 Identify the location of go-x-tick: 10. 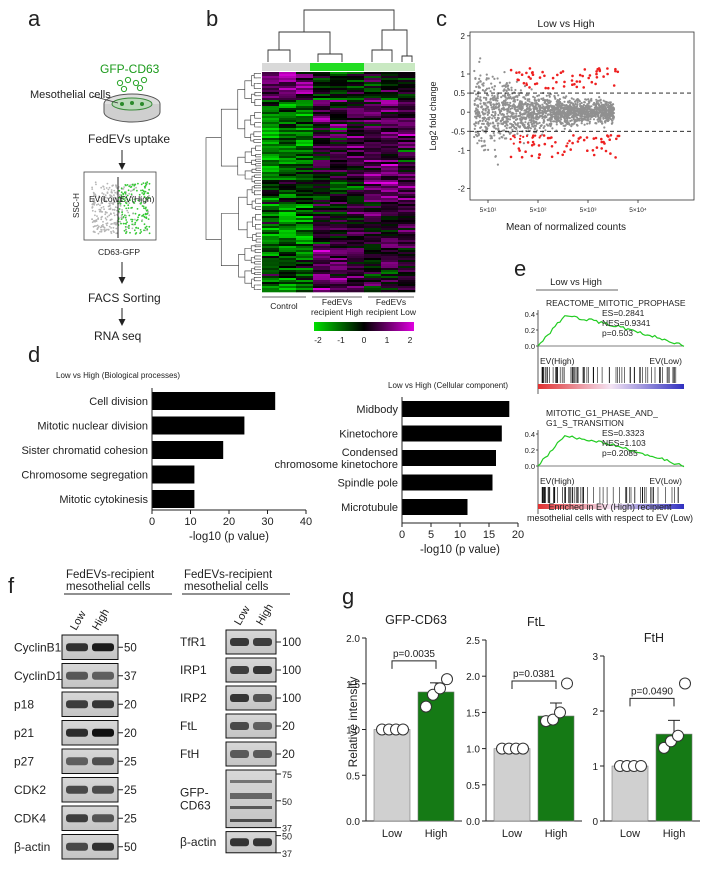
(460, 535).